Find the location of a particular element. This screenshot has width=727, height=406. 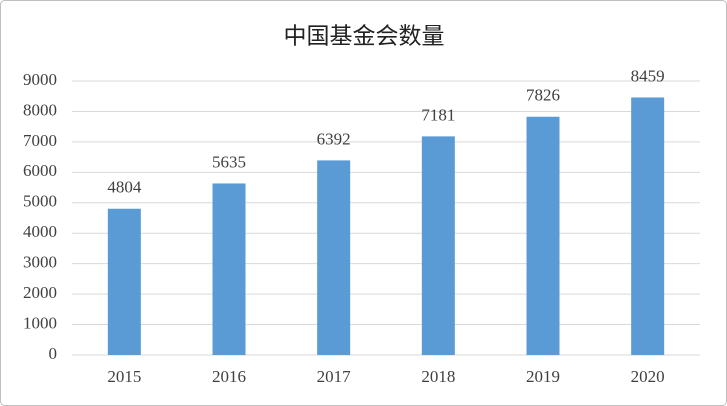

y-tick-label: 6000 is located at coordinates (40, 170).